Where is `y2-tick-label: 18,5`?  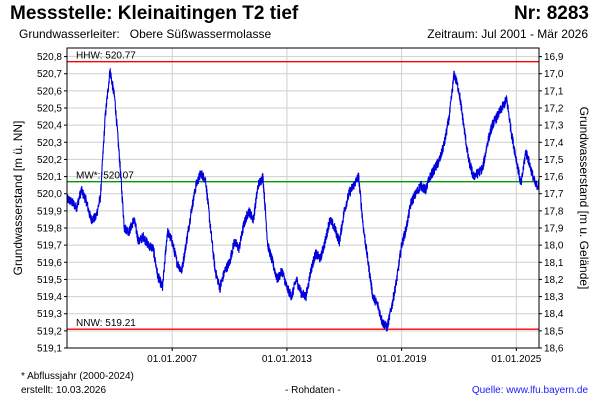 y2-tick-label: 18,5 is located at coordinates (554, 331).